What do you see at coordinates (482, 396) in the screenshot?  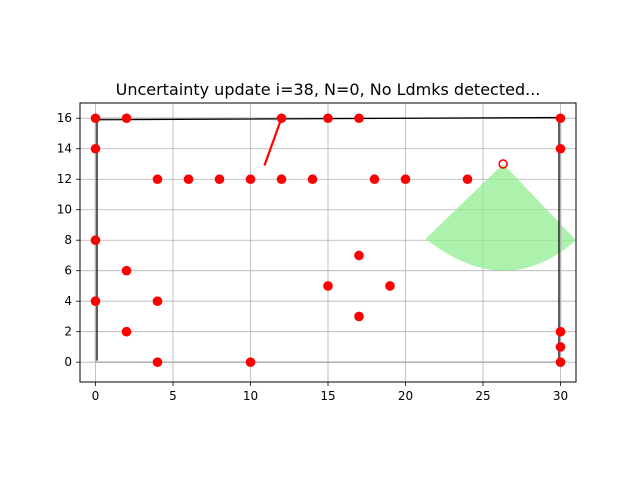 I see `x-tick-label: 25` at bounding box center [482, 396].